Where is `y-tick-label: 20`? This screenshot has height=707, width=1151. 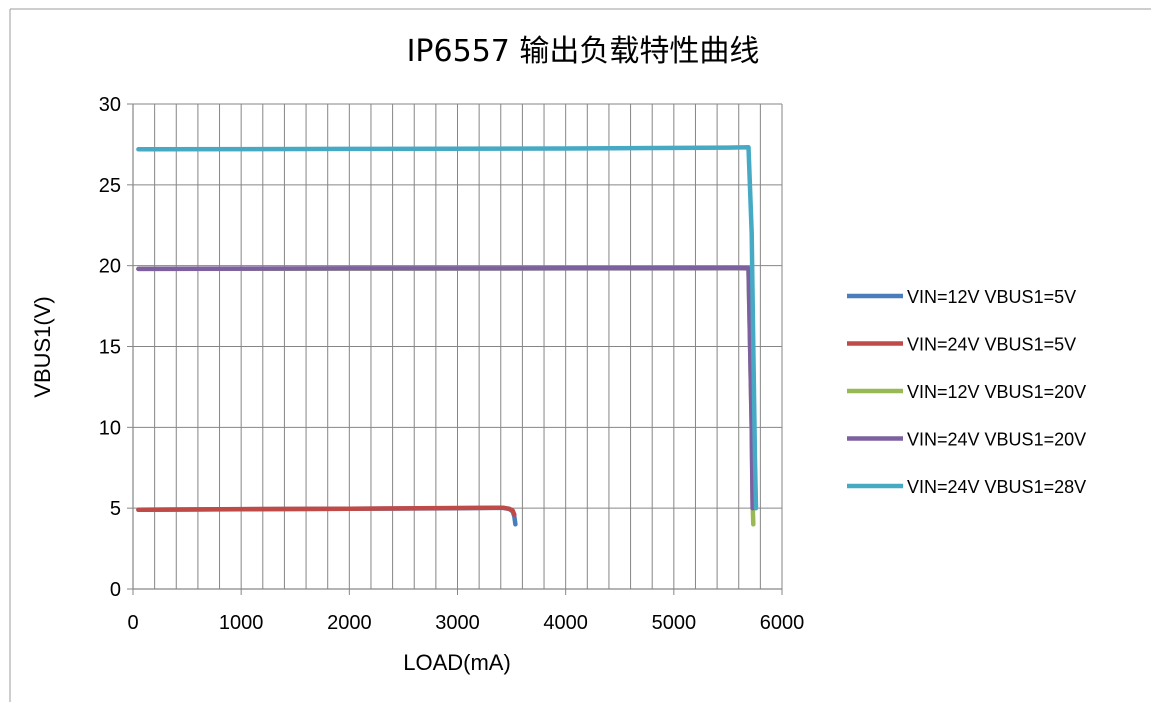
y-tick-label: 20 is located at coordinates (110, 267).